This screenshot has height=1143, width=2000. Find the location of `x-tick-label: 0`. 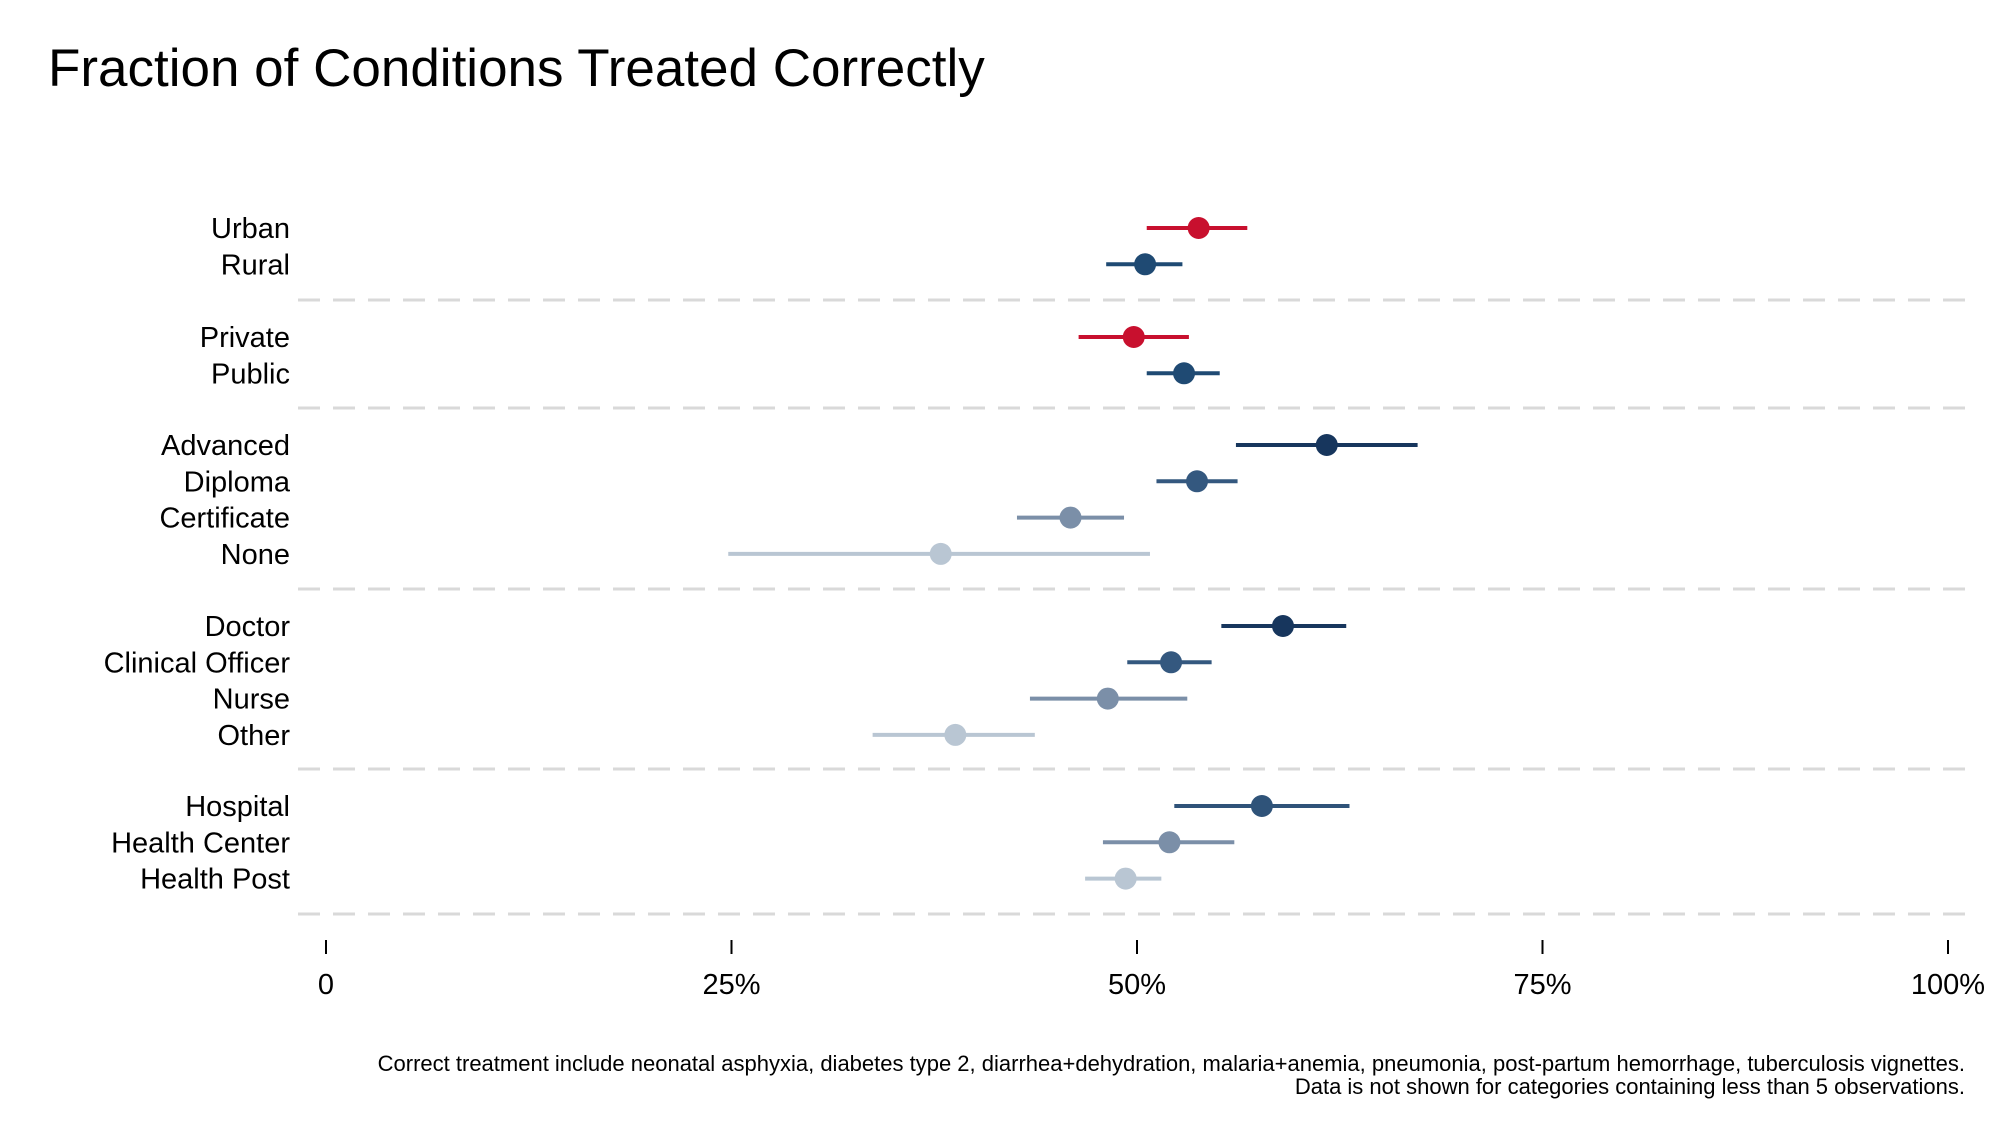

x-tick-label: 0 is located at coordinates (326, 985).